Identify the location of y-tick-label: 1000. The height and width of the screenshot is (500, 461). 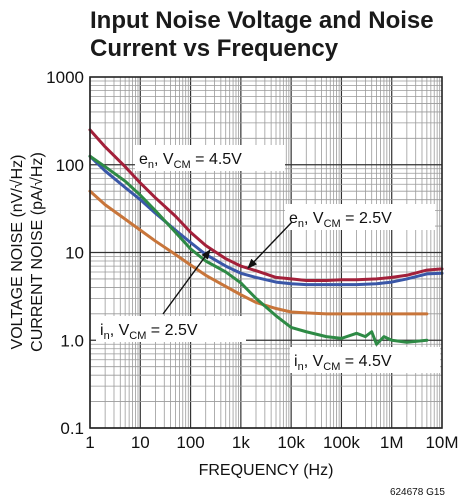
(65, 77).